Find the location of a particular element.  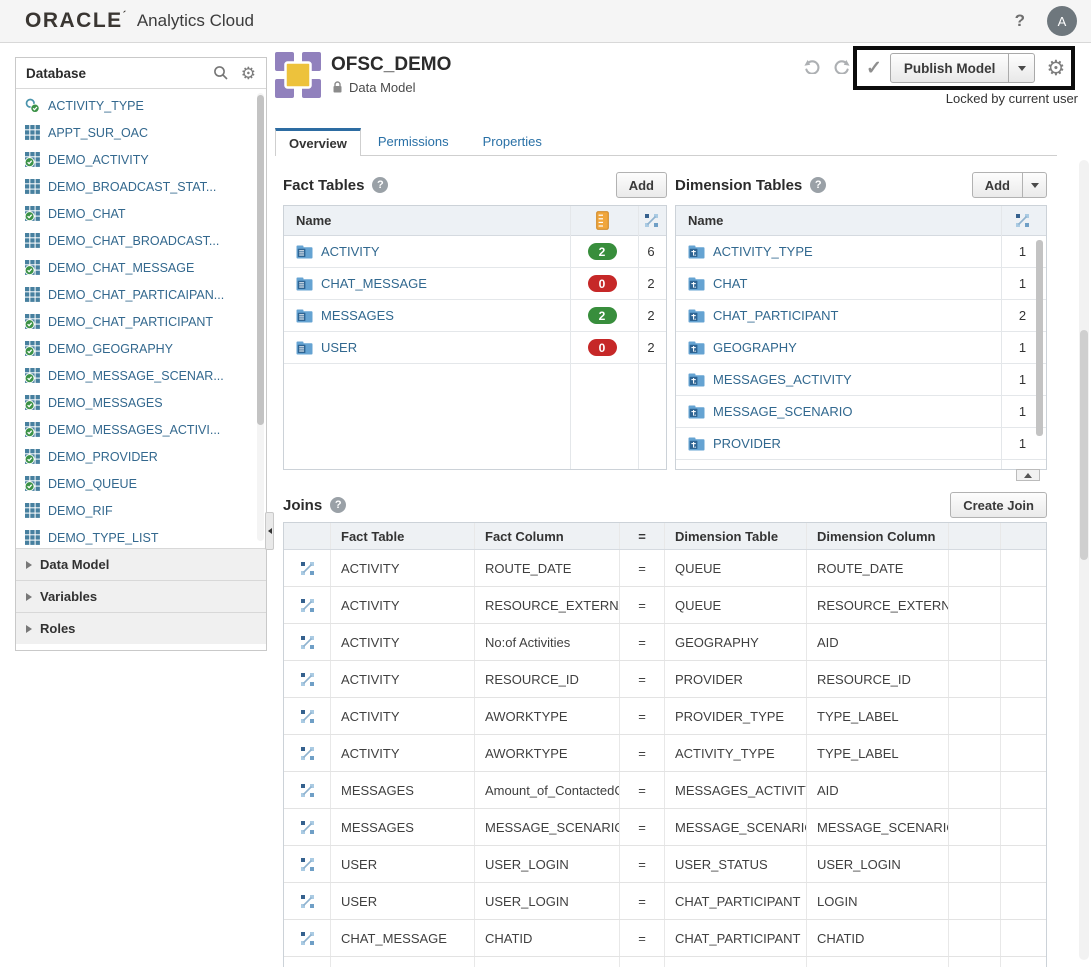

joins-column-header is located at coordinates (1022, 220).